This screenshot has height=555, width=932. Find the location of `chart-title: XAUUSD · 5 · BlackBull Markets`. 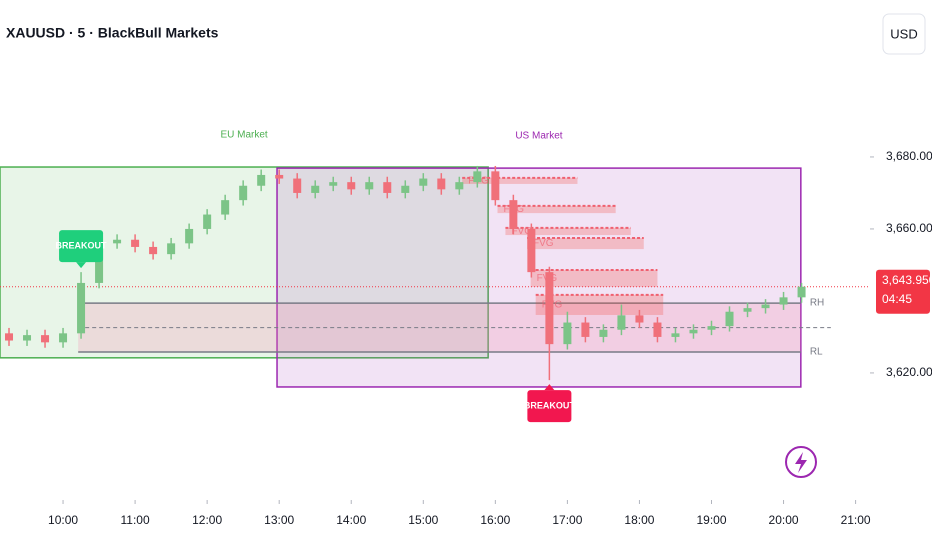

chart-title: XAUUSD · 5 · BlackBull Markets is located at coordinates (112, 33).